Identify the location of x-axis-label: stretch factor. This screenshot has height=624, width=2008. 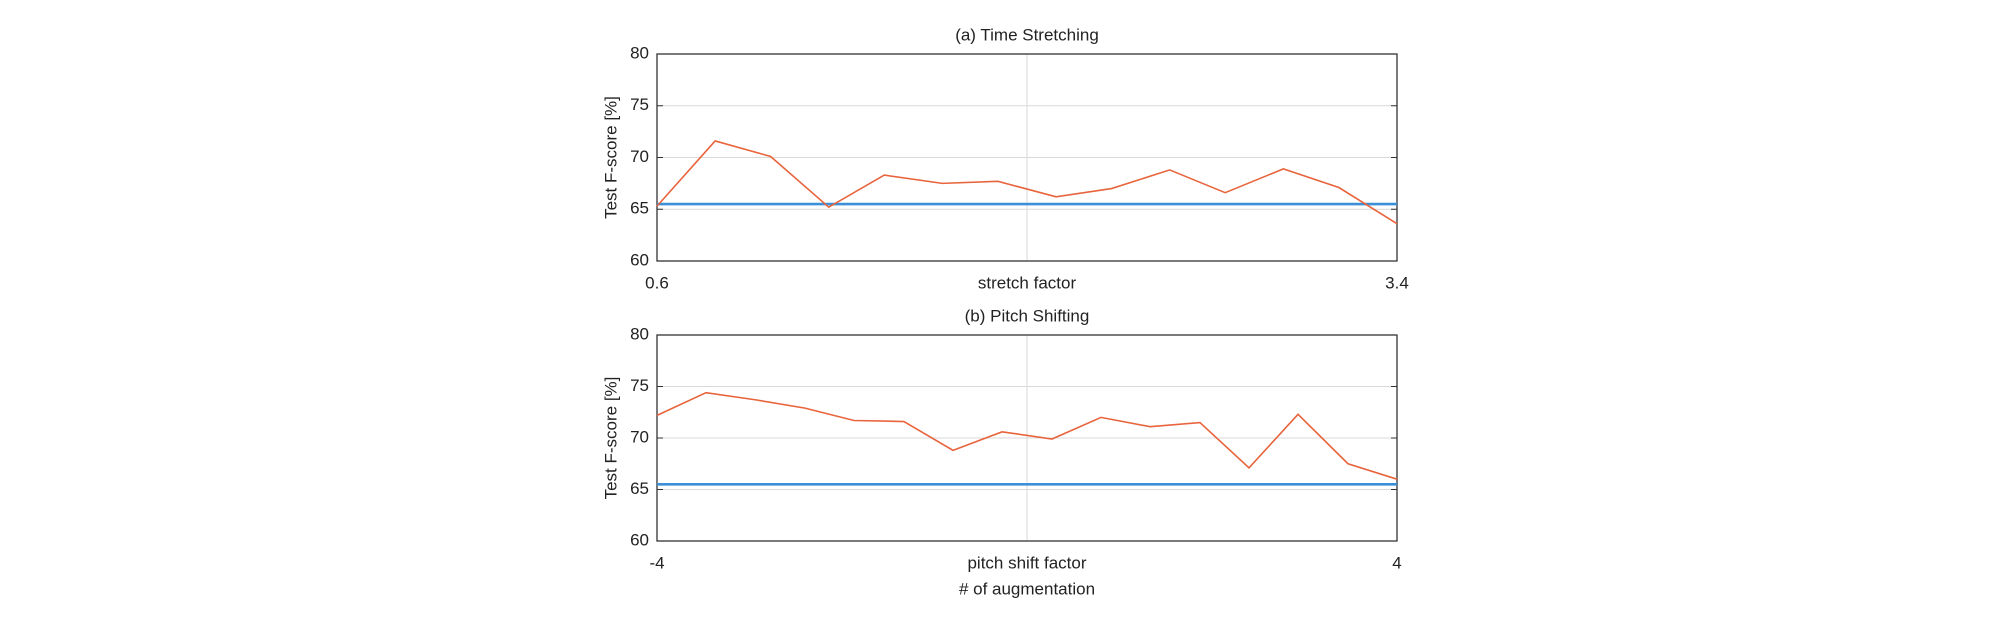
(1027, 282).